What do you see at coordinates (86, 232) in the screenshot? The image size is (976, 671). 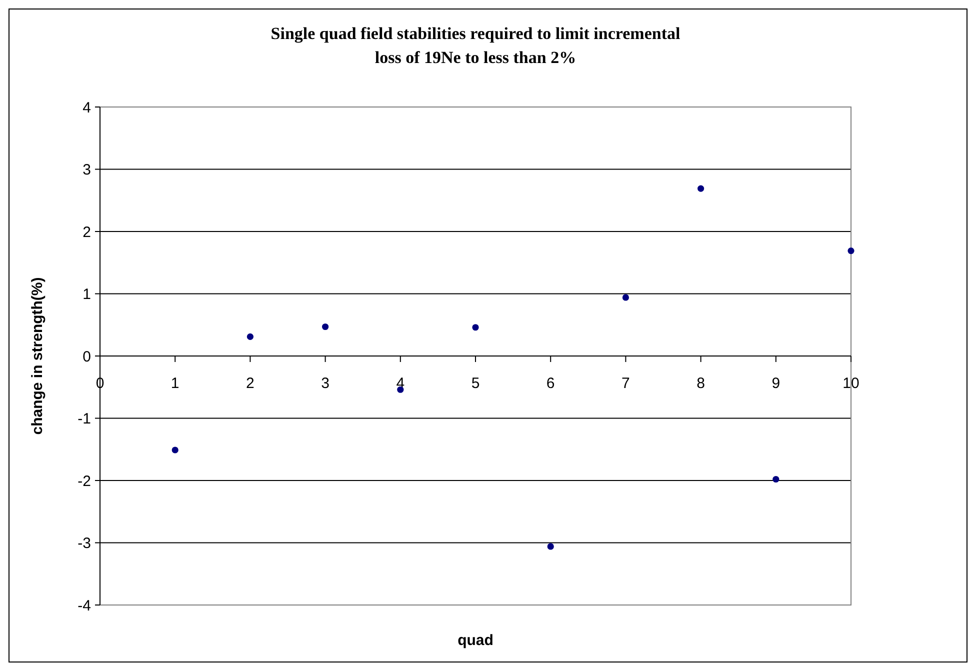 I see `y-tick-label: 2` at bounding box center [86, 232].